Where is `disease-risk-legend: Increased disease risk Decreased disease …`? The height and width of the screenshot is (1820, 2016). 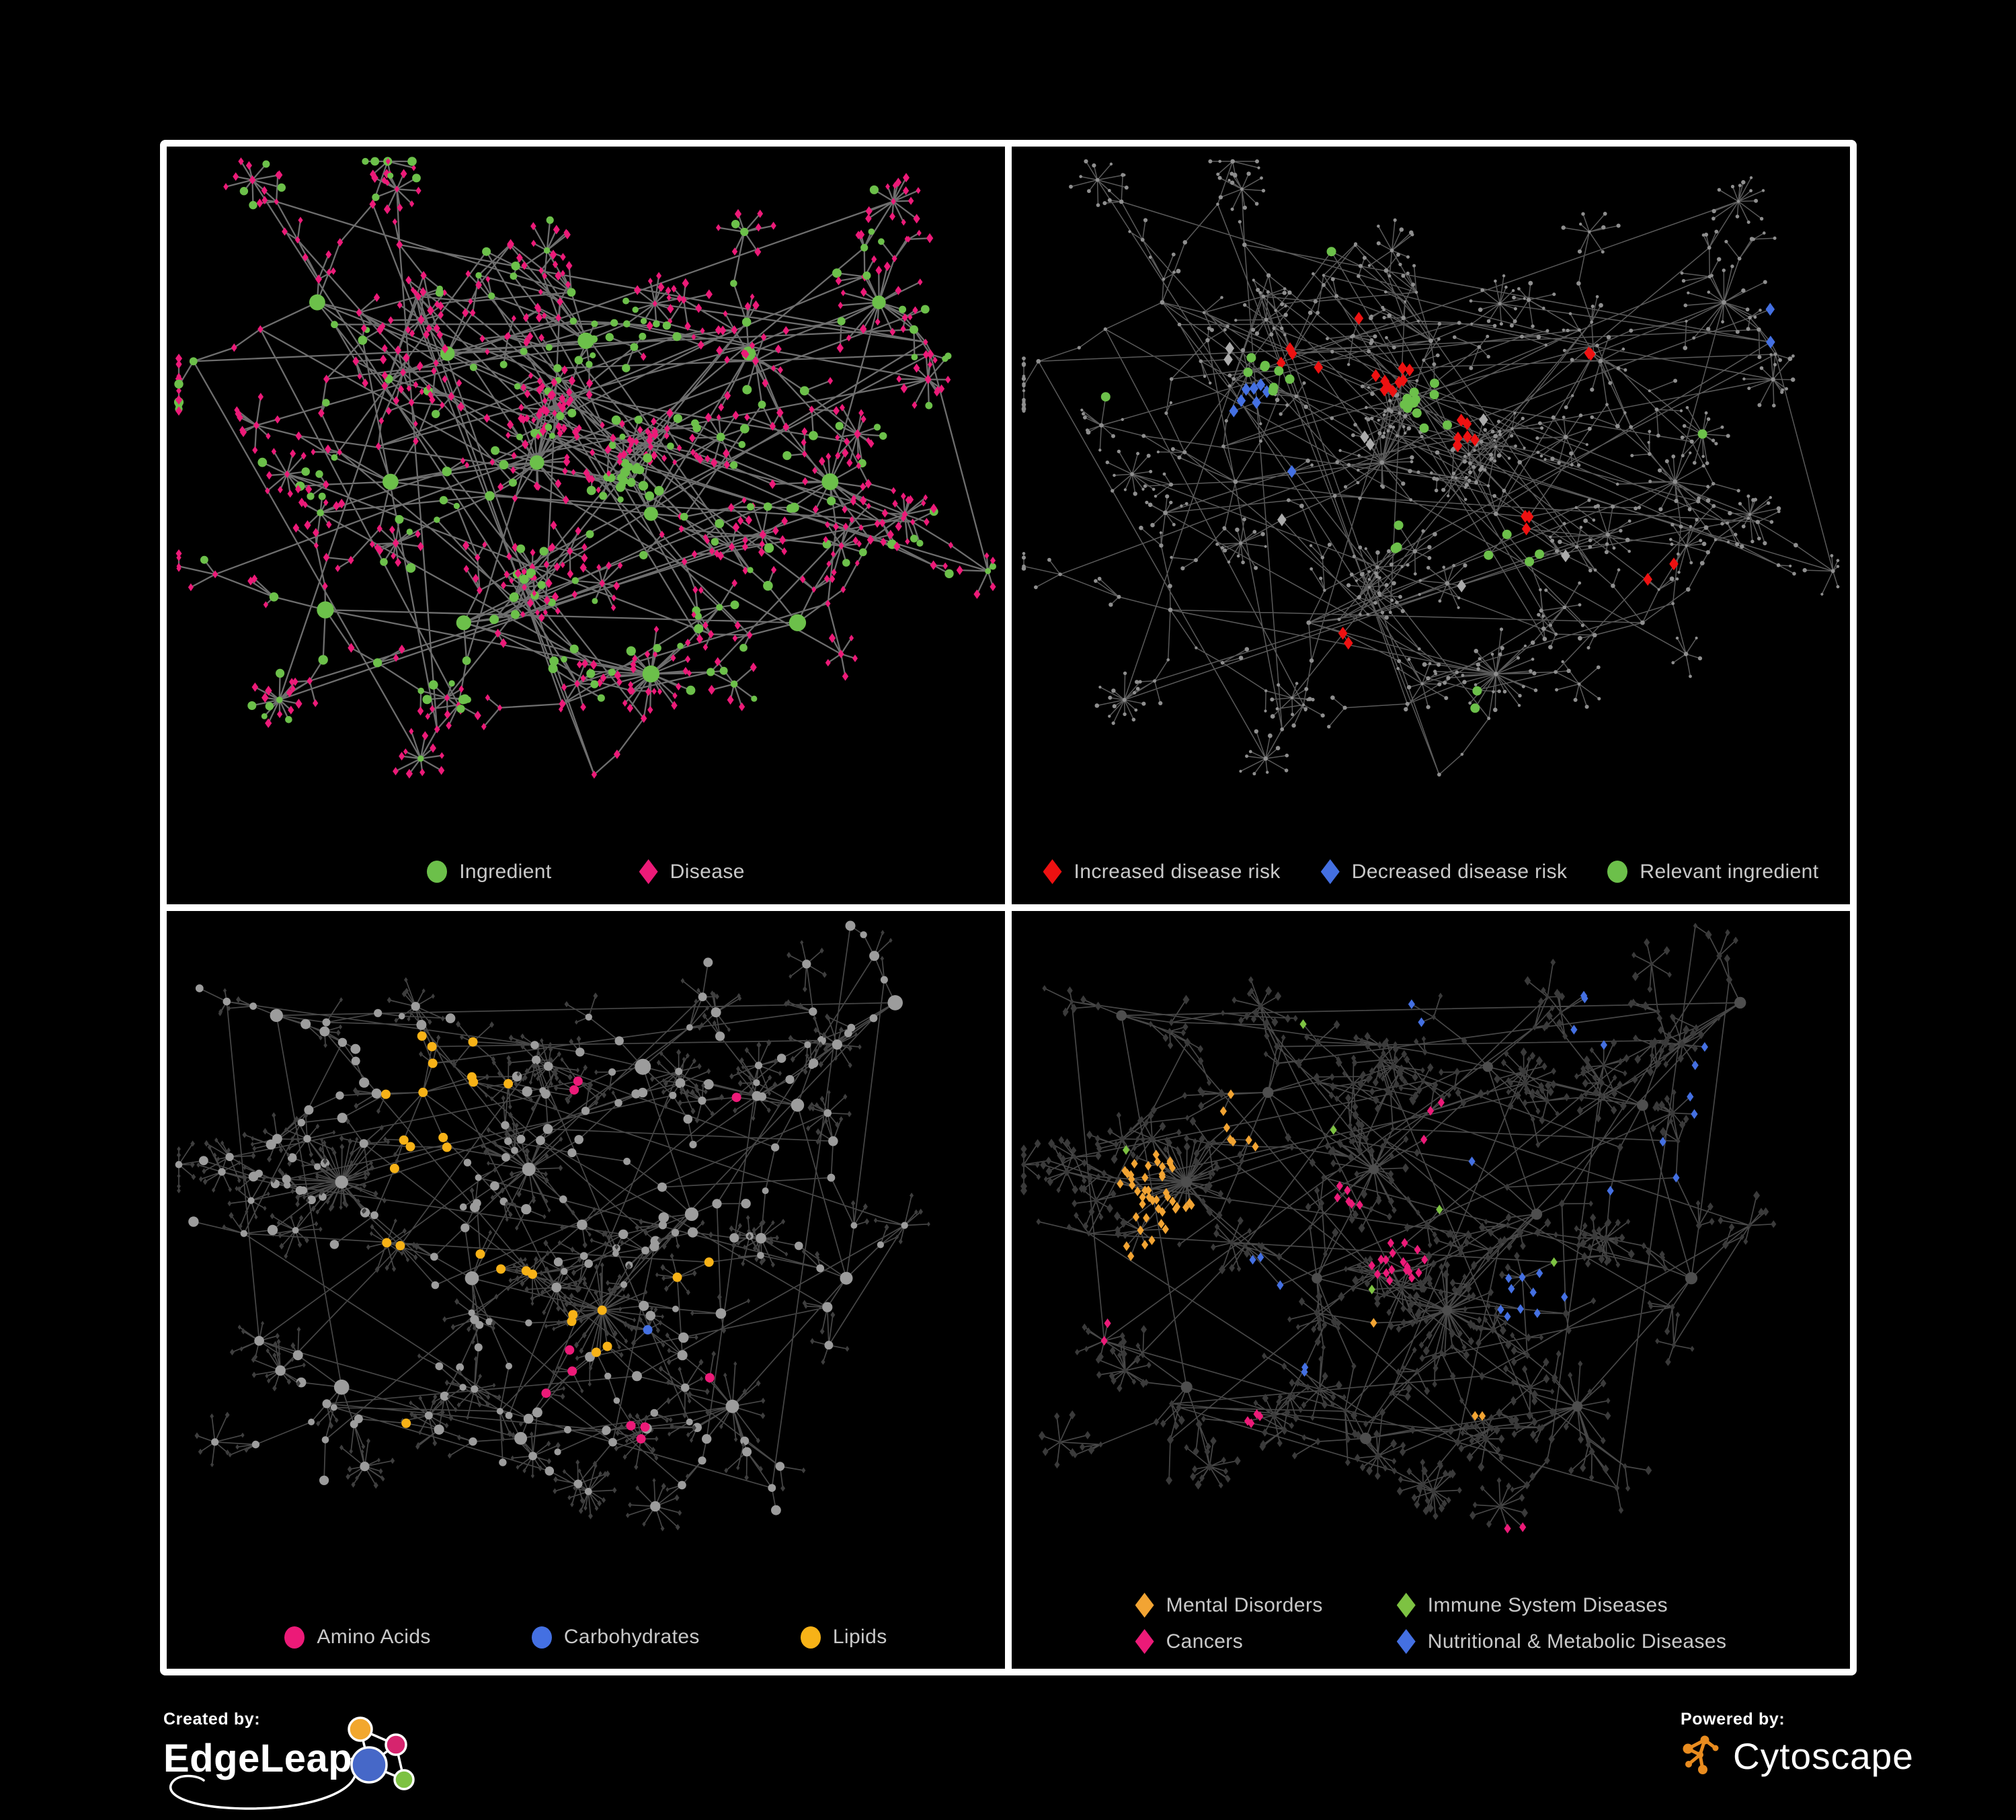
disease-risk-legend: Increased disease risk Decreased disease … is located at coordinates (1431, 871).